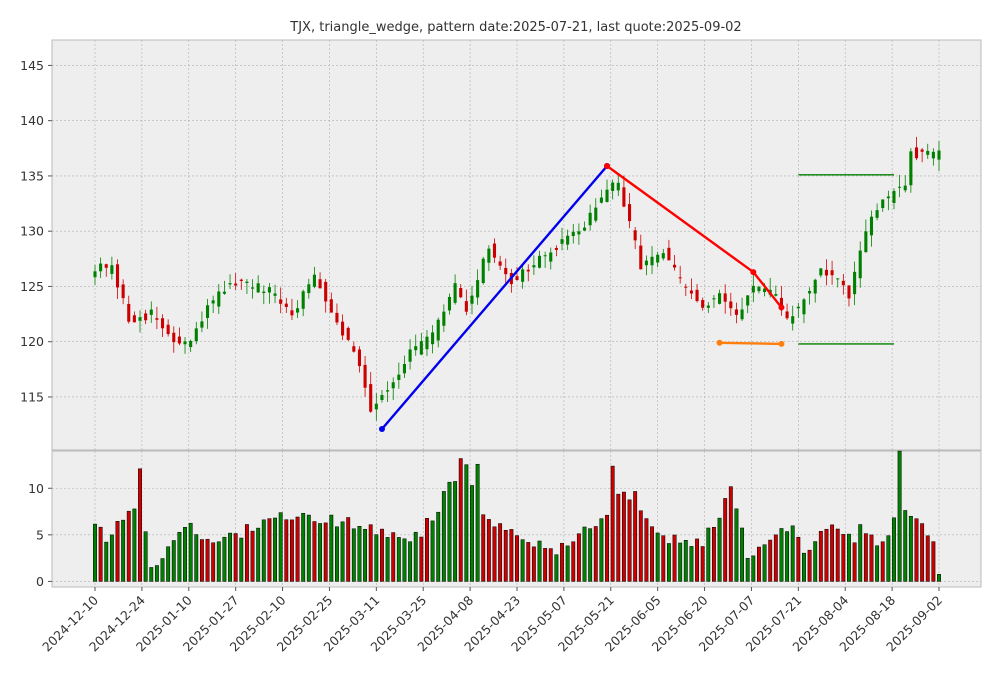  What do you see at coordinates (40, 534) in the screenshot?
I see `volume-tick-label: 5` at bounding box center [40, 534].